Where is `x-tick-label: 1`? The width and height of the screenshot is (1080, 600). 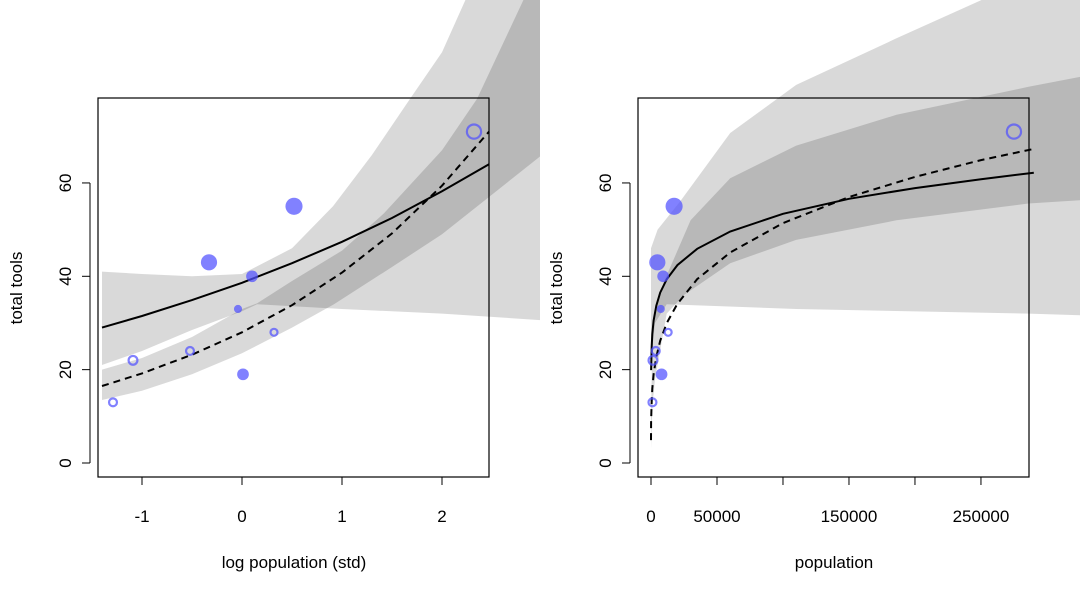 x-tick-label: 1 is located at coordinates (341, 516).